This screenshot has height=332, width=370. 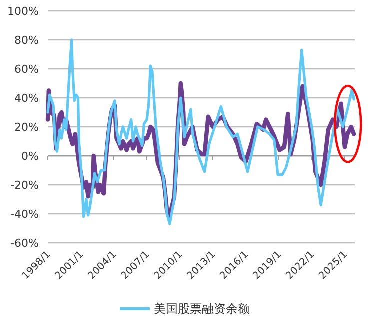 I want to click on y-tick-label: 100%, so click(x=23, y=11).